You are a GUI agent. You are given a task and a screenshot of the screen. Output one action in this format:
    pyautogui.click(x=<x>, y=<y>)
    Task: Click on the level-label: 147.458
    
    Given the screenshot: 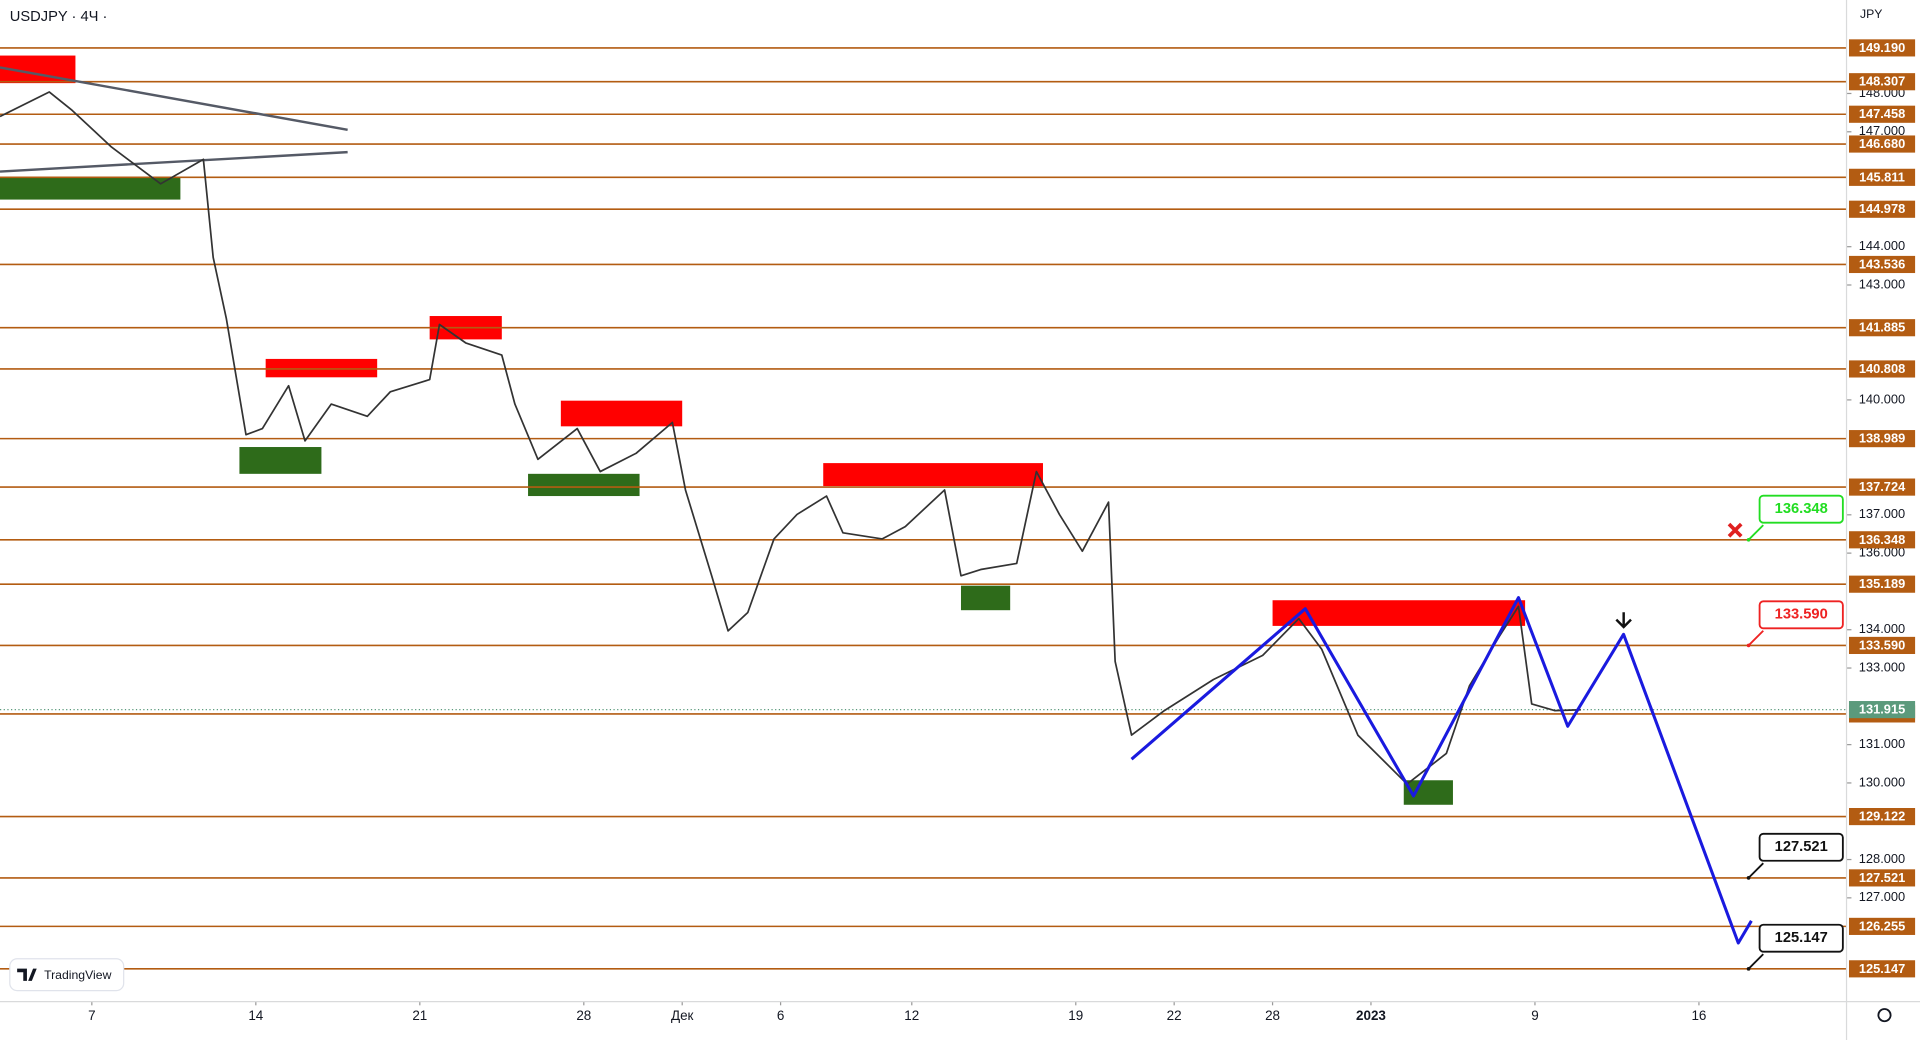 What is the action you would take?
    pyautogui.click(x=1882, y=113)
    